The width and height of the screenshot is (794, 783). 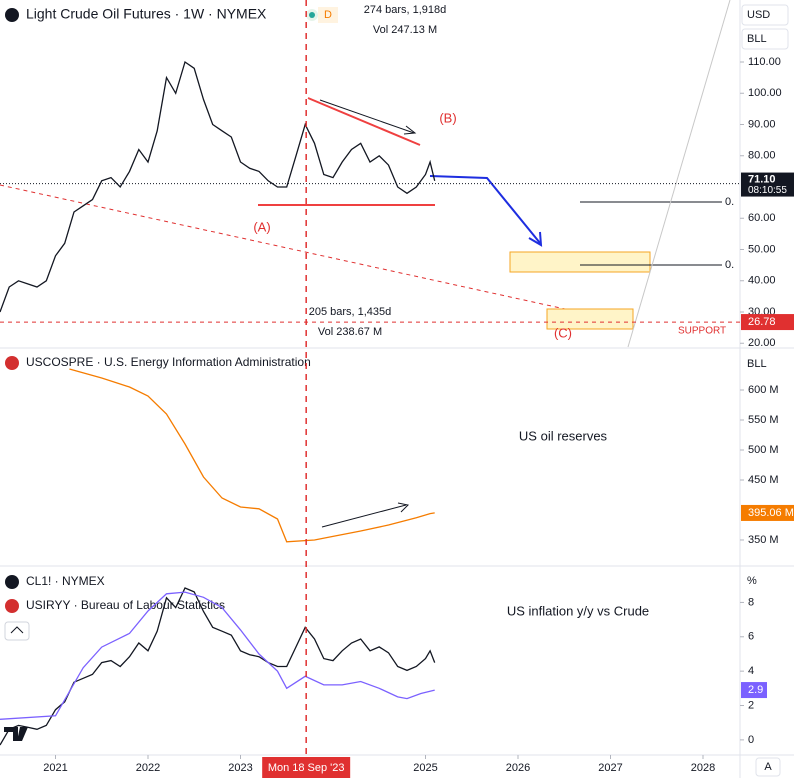 What do you see at coordinates (518, 768) in the screenshot?
I see `x-tick-label: 2026` at bounding box center [518, 768].